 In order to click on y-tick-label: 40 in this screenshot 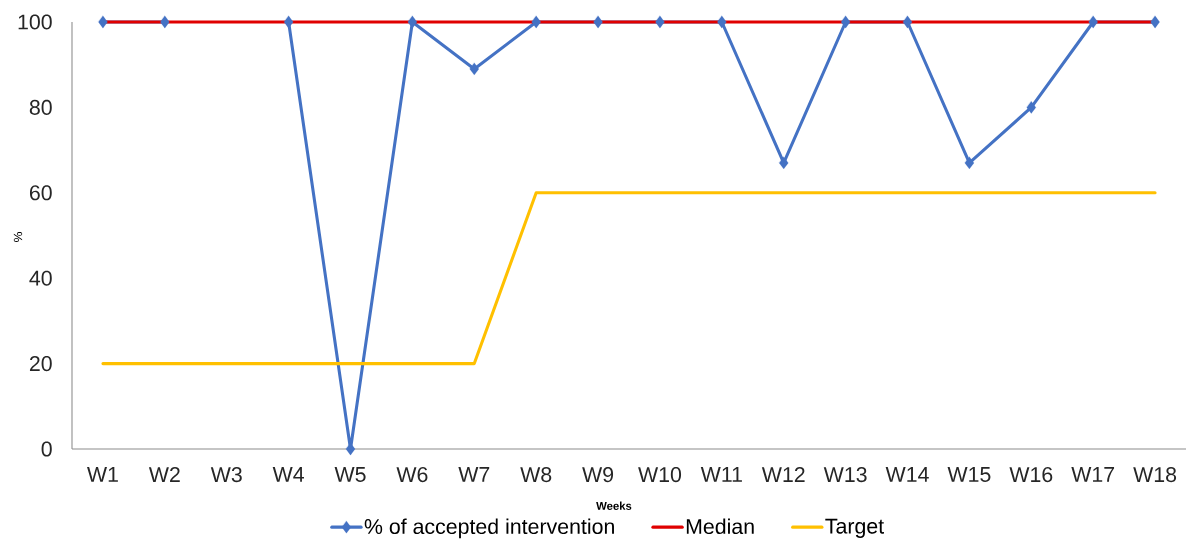, I will do `click(40, 278)`.